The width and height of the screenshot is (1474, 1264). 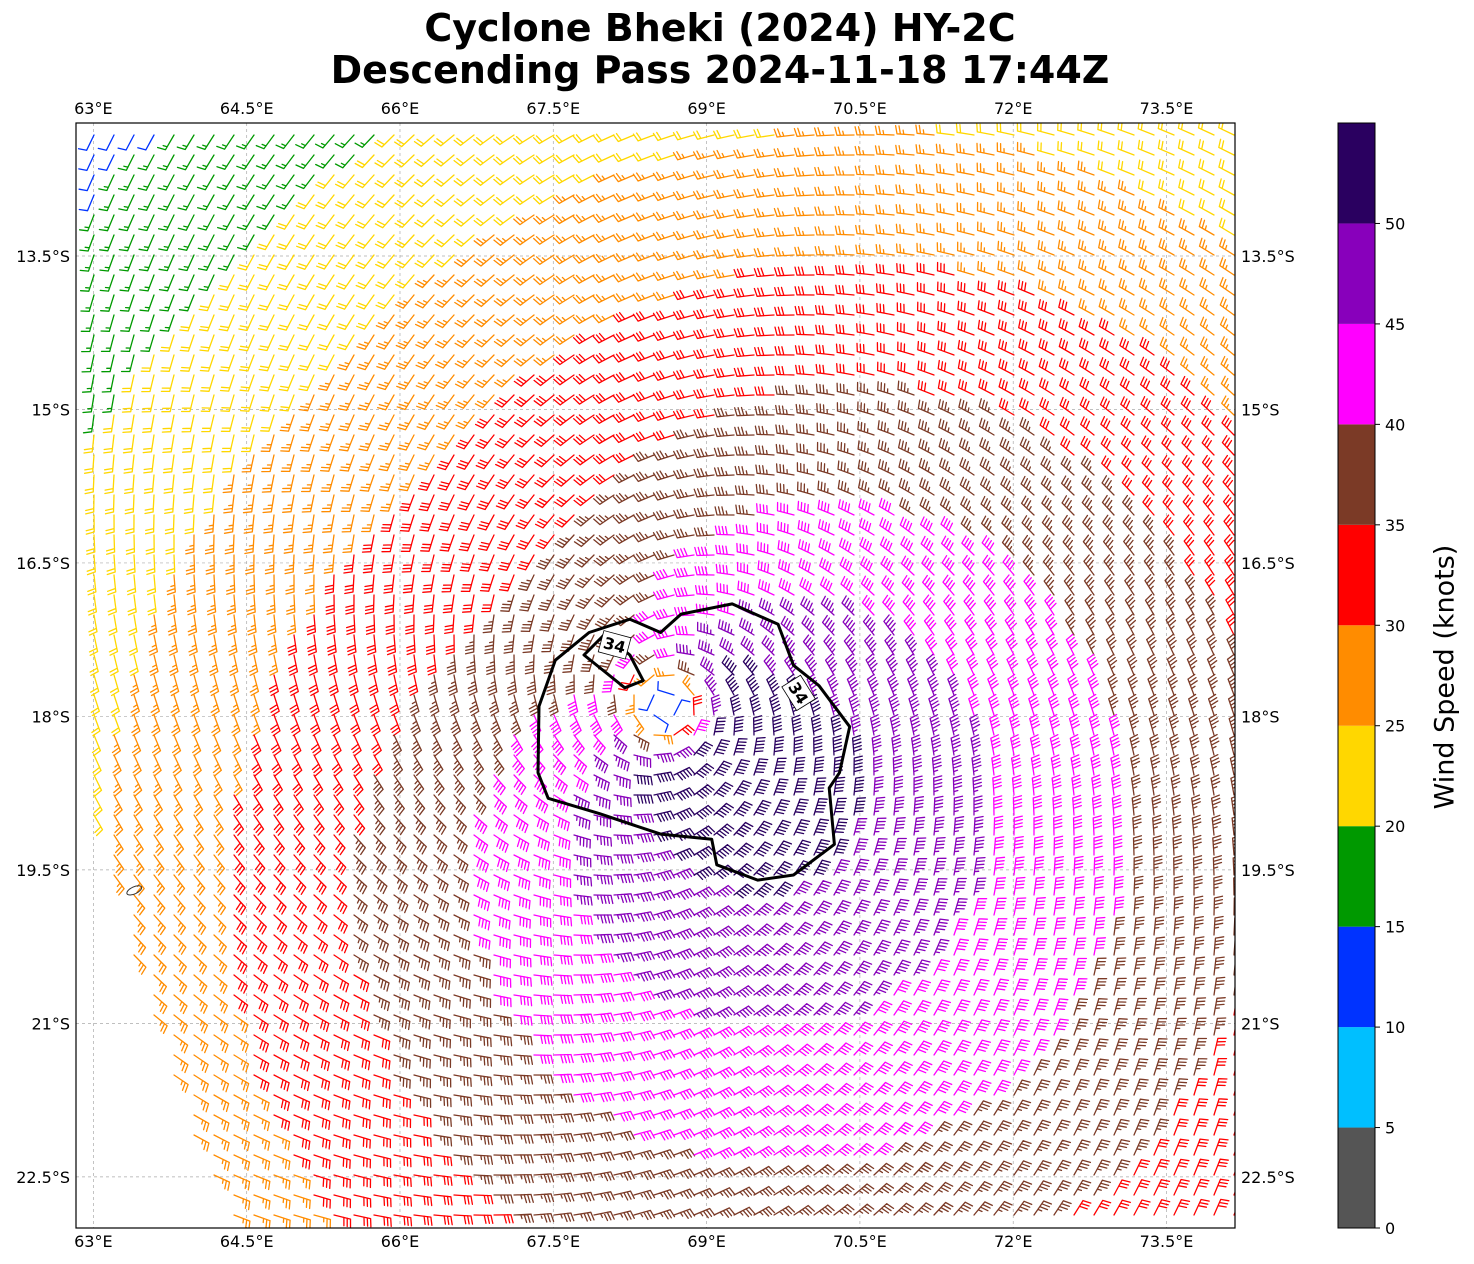 I want to click on lon-tick-label: 64.5°E, so click(x=247, y=1241).